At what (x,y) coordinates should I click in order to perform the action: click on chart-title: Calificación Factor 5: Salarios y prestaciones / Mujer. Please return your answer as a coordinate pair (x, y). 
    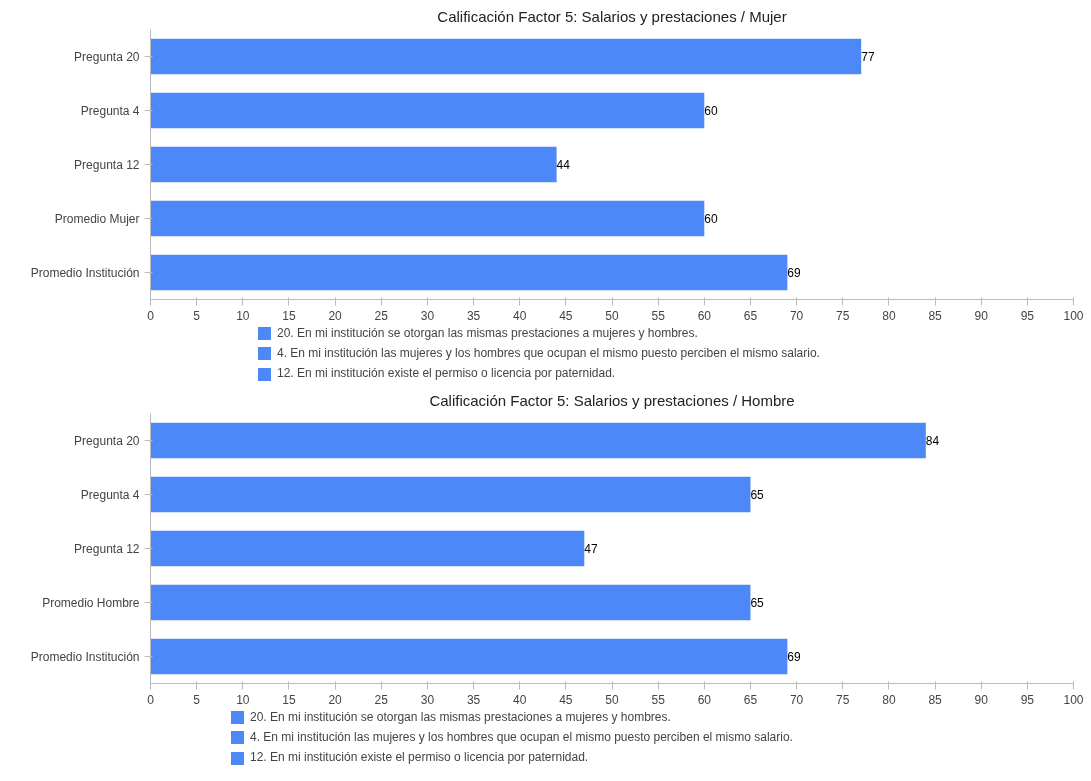
    Looking at the image, I should click on (612, 16).